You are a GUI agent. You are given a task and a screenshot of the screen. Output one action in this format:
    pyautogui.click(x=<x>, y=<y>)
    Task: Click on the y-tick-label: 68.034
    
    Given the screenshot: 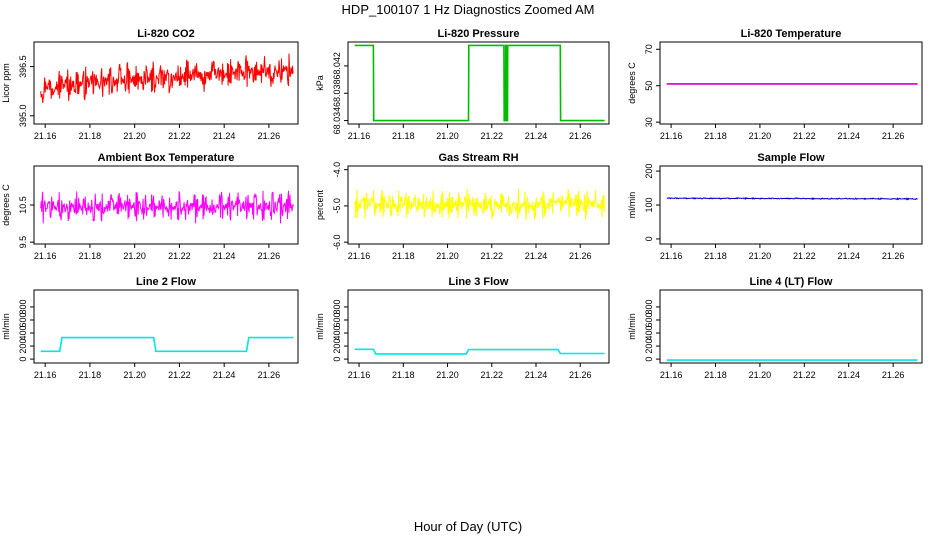 What is the action you would take?
    pyautogui.click(x=337, y=121)
    